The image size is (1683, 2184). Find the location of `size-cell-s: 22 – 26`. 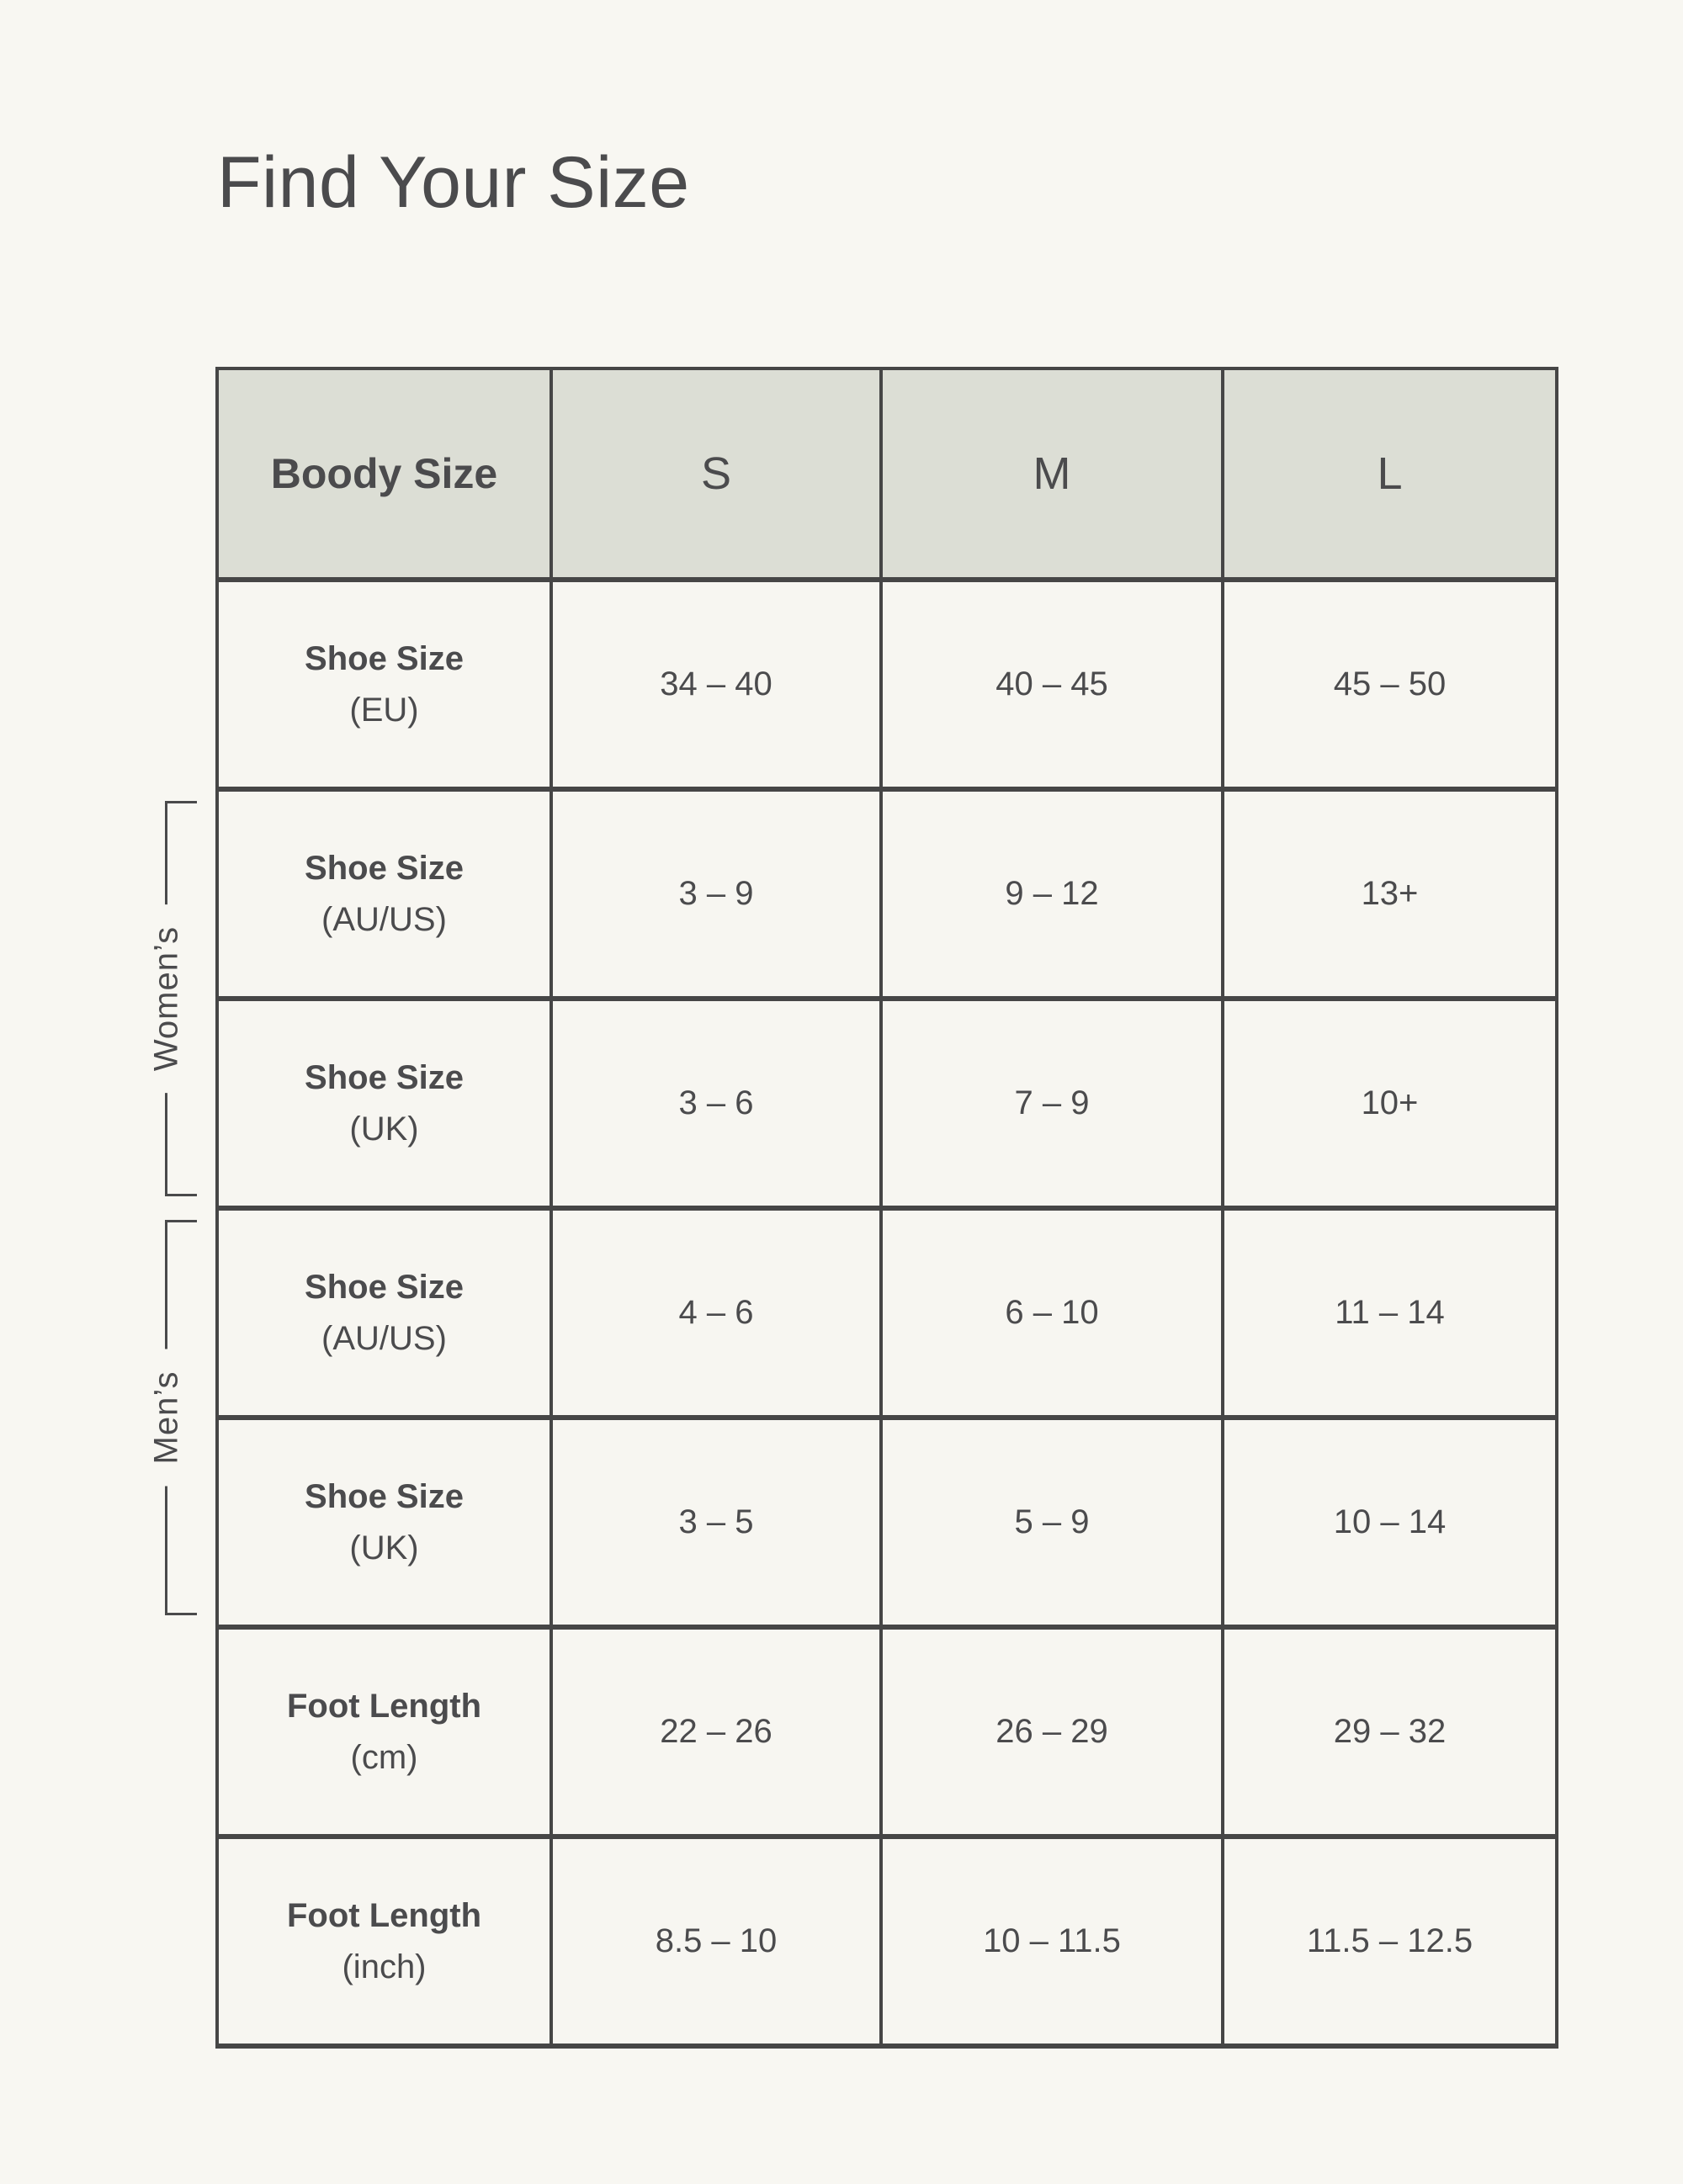

size-cell-s: 22 – 26 is located at coordinates (716, 1732).